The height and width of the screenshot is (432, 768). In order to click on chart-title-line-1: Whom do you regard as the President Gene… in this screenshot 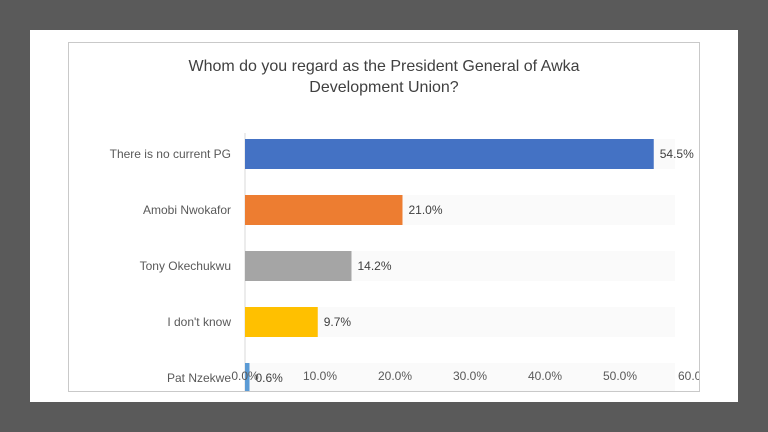, I will do `click(384, 66)`.